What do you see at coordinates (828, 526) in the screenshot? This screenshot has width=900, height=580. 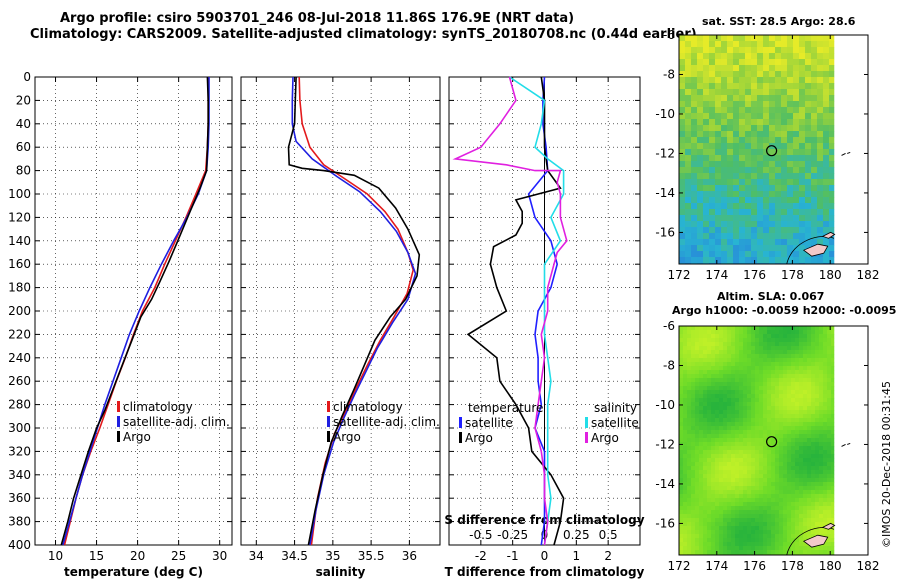 I see `sla_map-island-small` at bounding box center [828, 526].